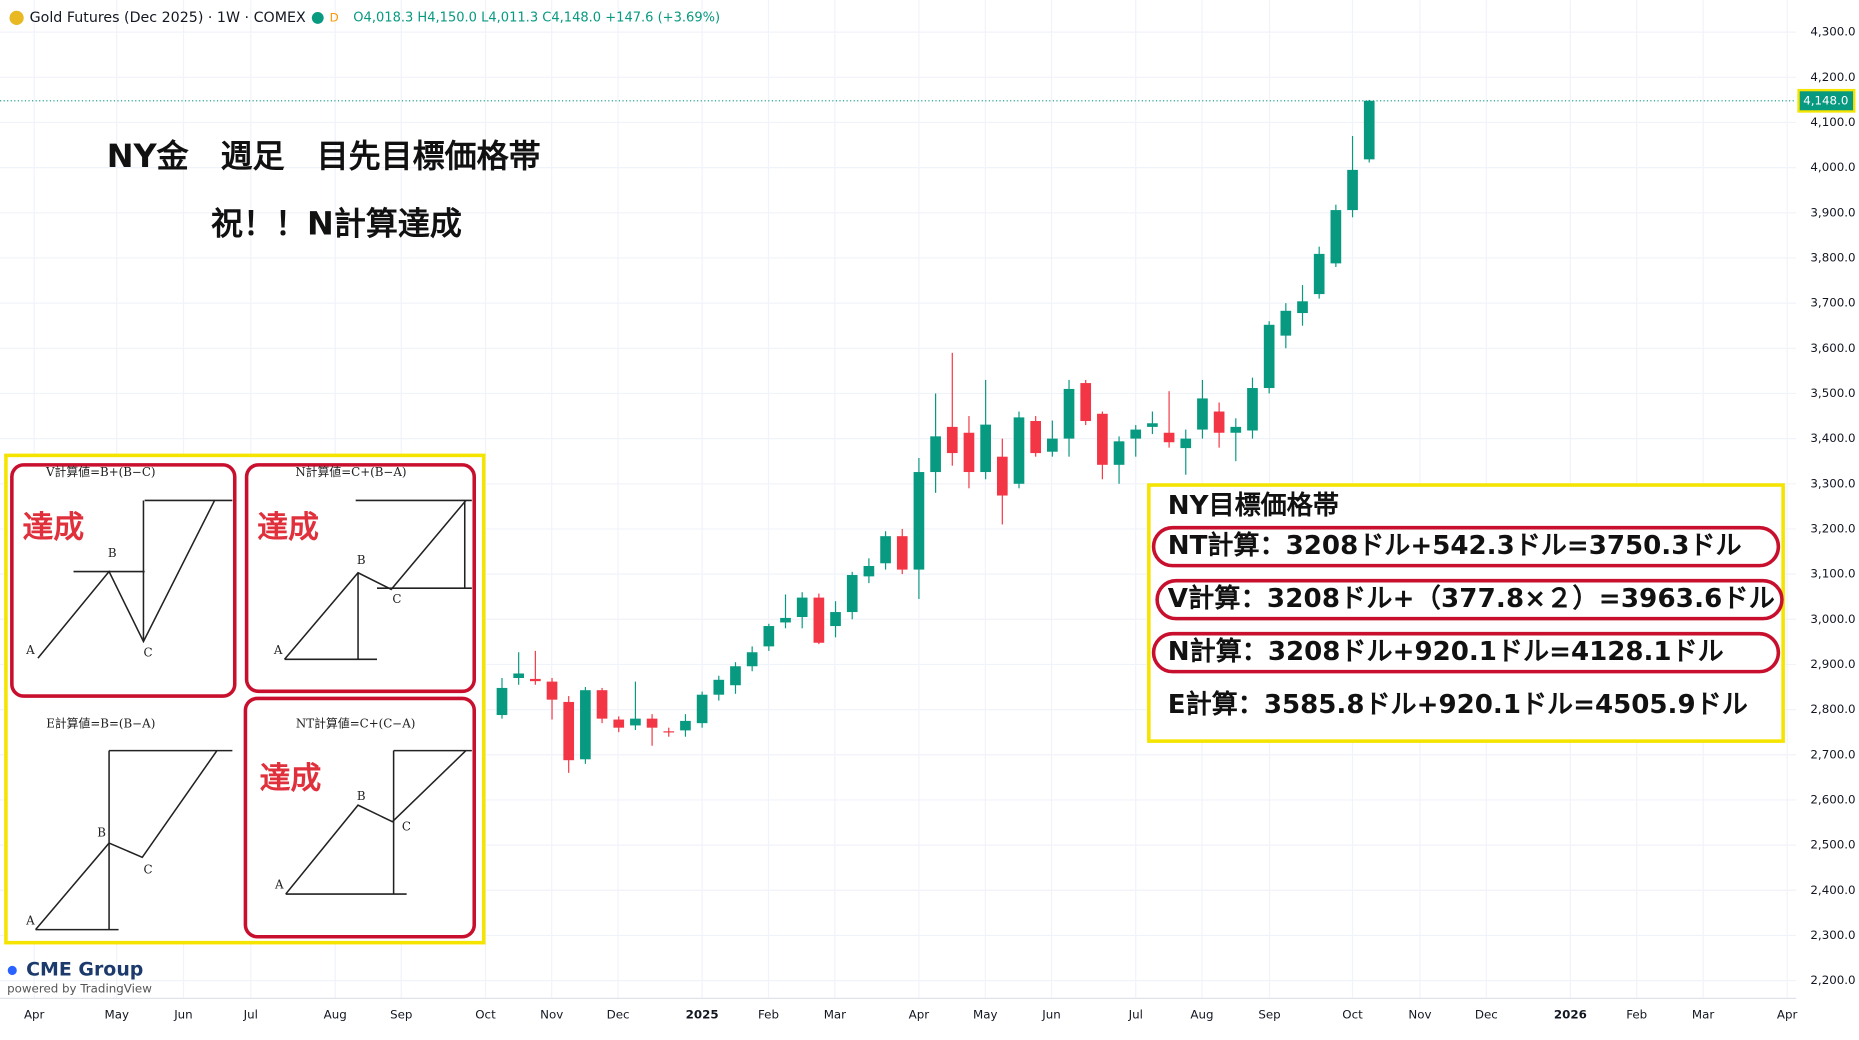 This screenshot has height=1040, width=1859. What do you see at coordinates (768, 1014) in the screenshot?
I see `x-tick-label: Feb` at bounding box center [768, 1014].